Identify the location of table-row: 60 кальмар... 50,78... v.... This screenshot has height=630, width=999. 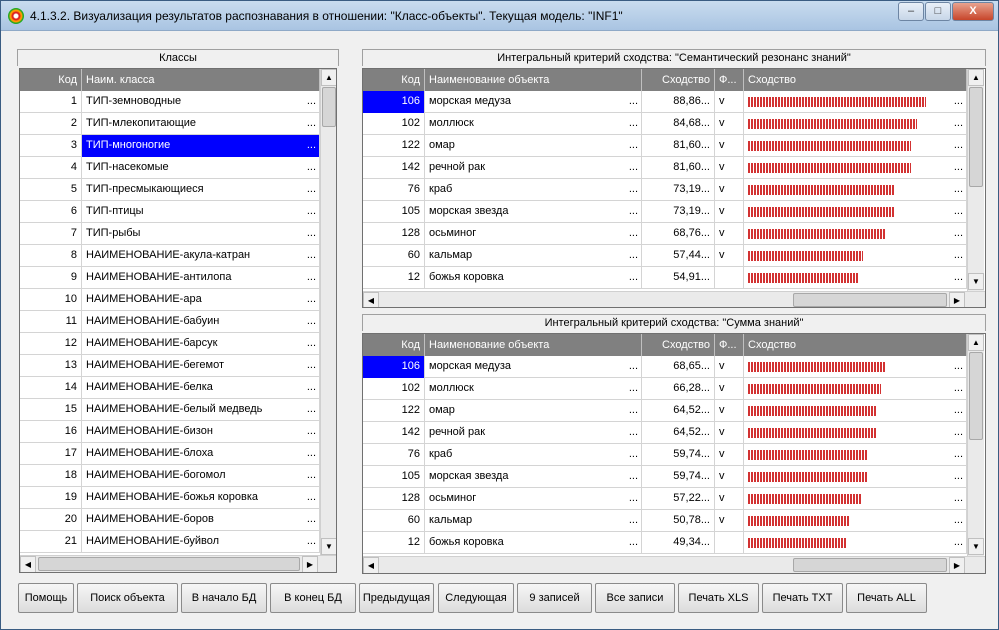
(665, 521).